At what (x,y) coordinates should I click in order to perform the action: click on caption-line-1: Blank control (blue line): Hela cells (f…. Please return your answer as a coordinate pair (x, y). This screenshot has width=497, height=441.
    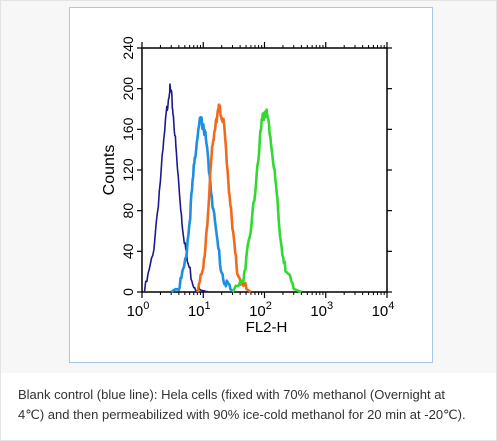
    Looking at the image, I should click on (232, 394).